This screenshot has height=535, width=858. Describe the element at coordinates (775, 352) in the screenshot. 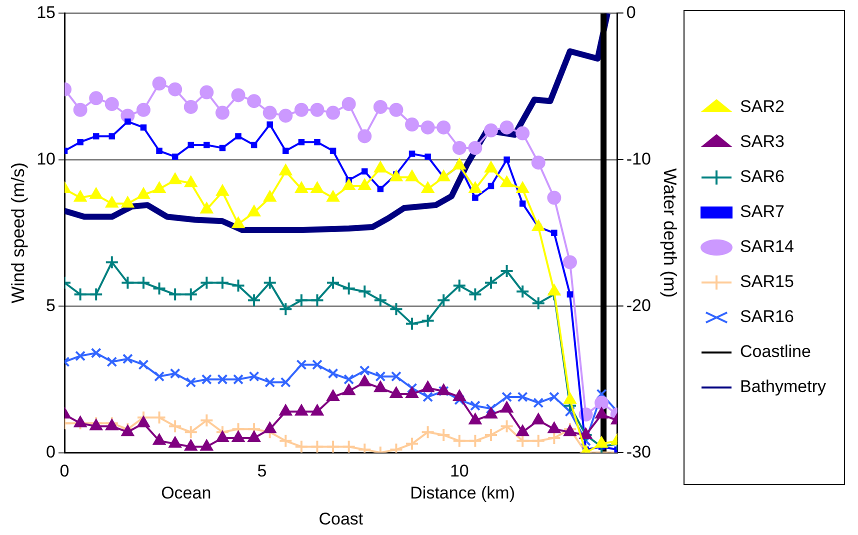

I see `legend-label: Coastline` at that location.